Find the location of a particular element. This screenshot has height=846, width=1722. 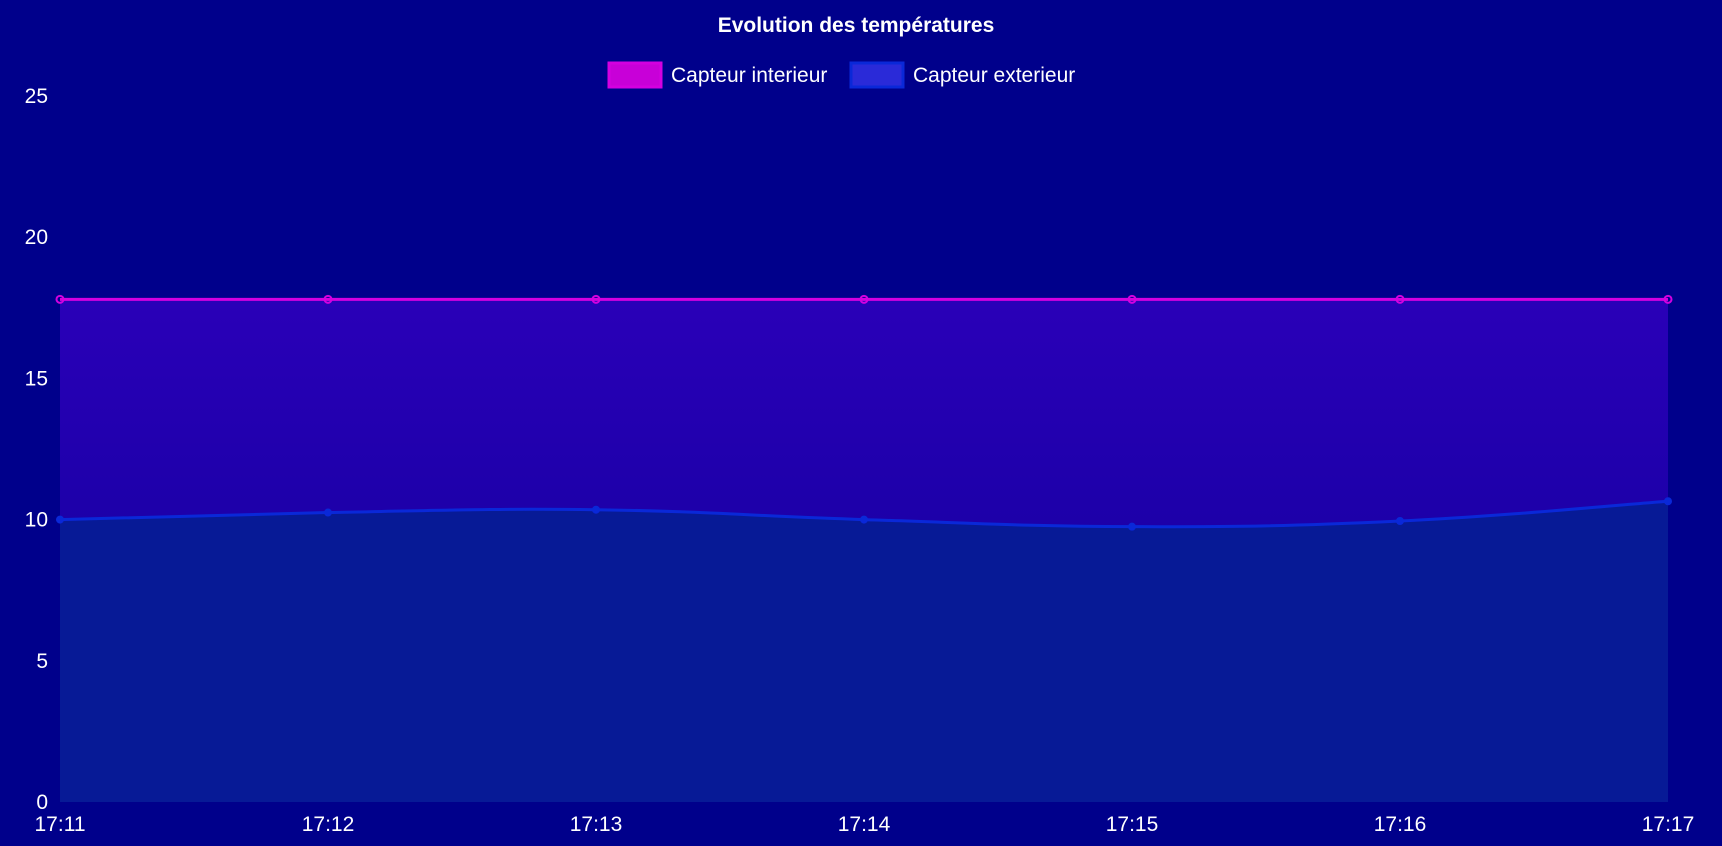

x-axis: 17:11 17:12 17:13 17:14 17:15 17:16 17:17 is located at coordinates (865, 824).